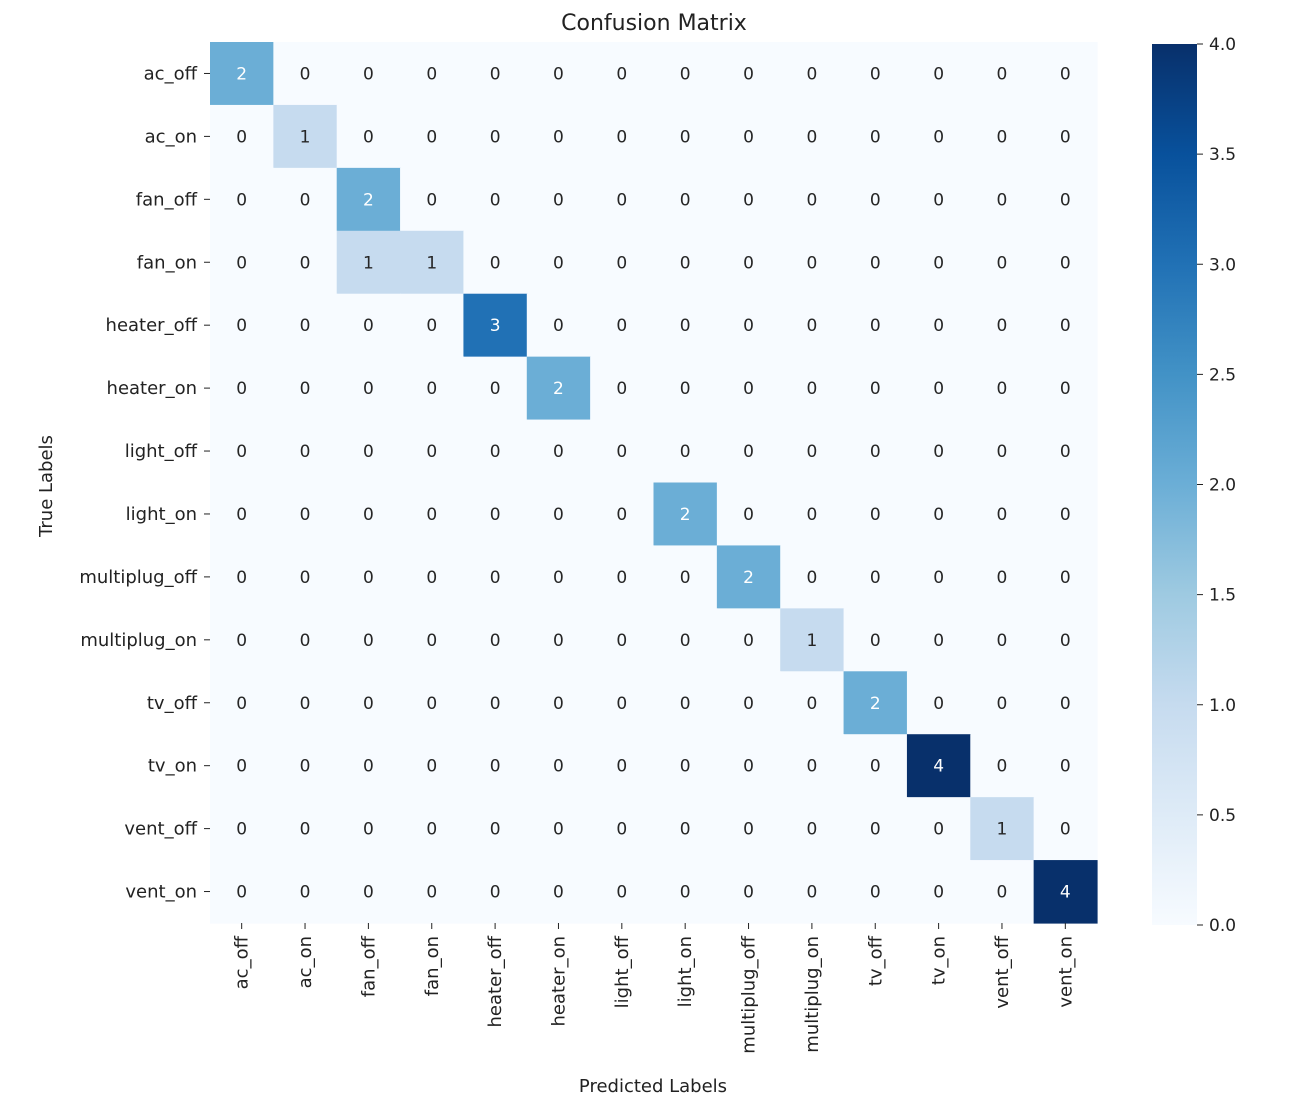 The width and height of the screenshot is (1300, 1118). Describe the element at coordinates (939, 960) in the screenshot. I see `x-tick-label: tv_on` at that location.